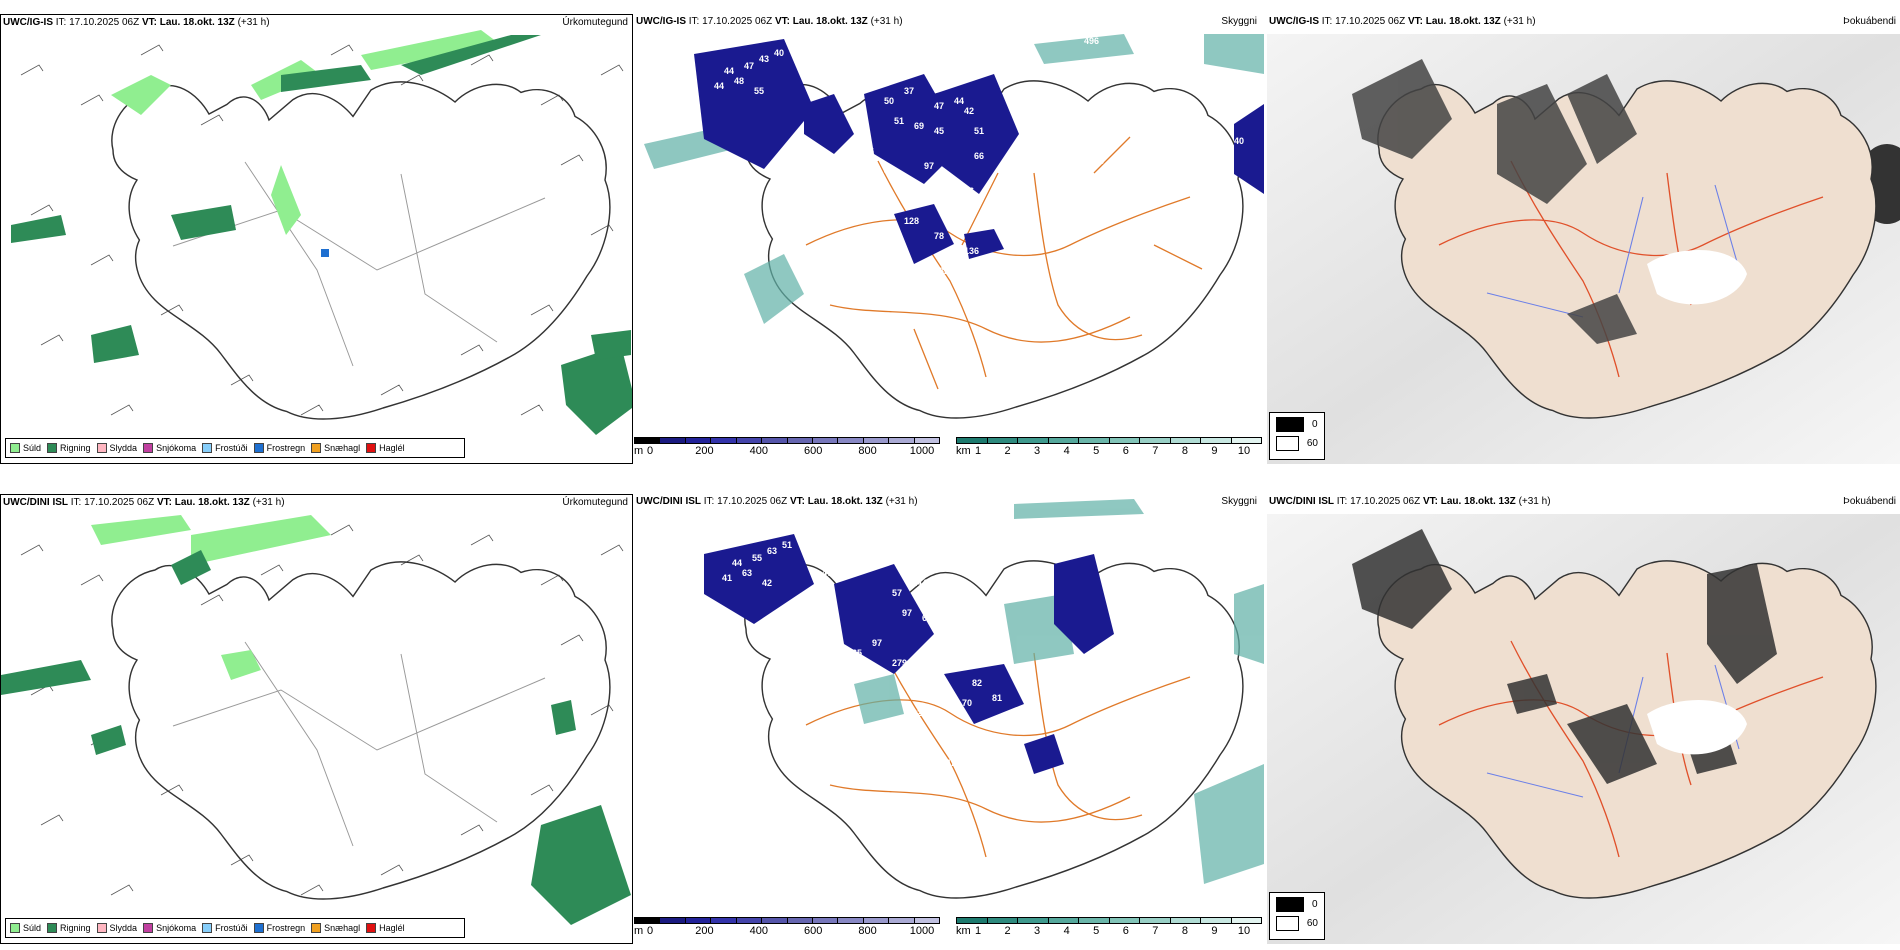 This screenshot has height=950, width=1900. What do you see at coordinates (1125, 931) in the screenshot?
I see `scale-tick-label: 6` at bounding box center [1125, 931].